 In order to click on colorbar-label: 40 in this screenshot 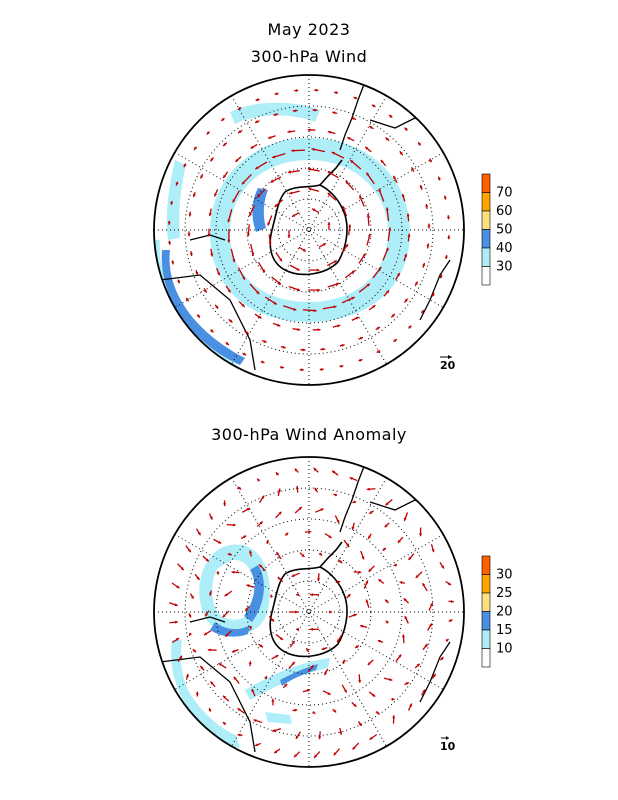, I will do `click(504, 248)`.